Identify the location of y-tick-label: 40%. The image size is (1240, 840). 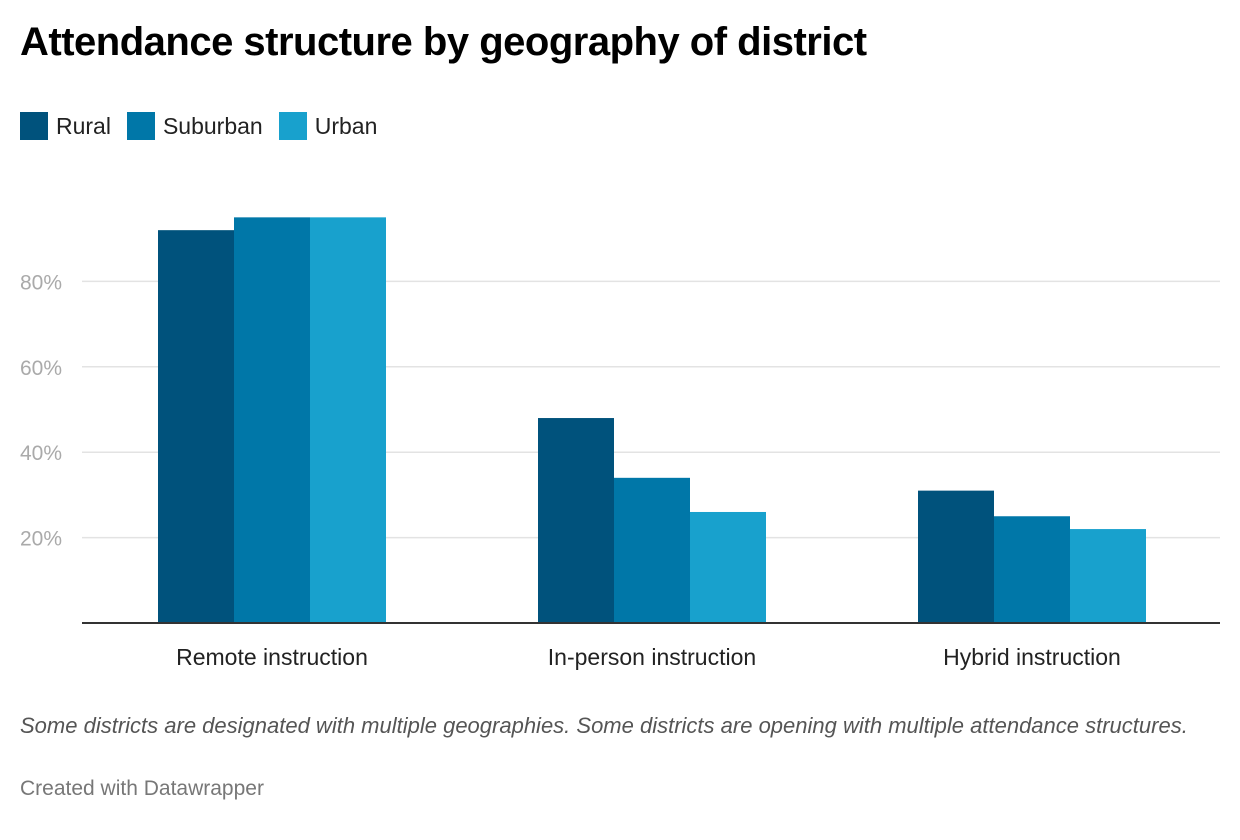
(41, 453).